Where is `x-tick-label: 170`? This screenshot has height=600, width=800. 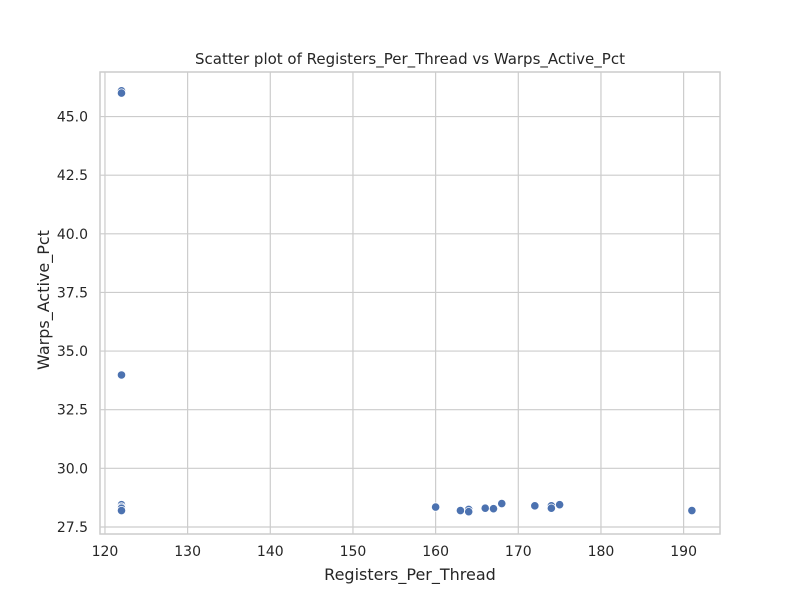
x-tick-label: 170 is located at coordinates (518, 552).